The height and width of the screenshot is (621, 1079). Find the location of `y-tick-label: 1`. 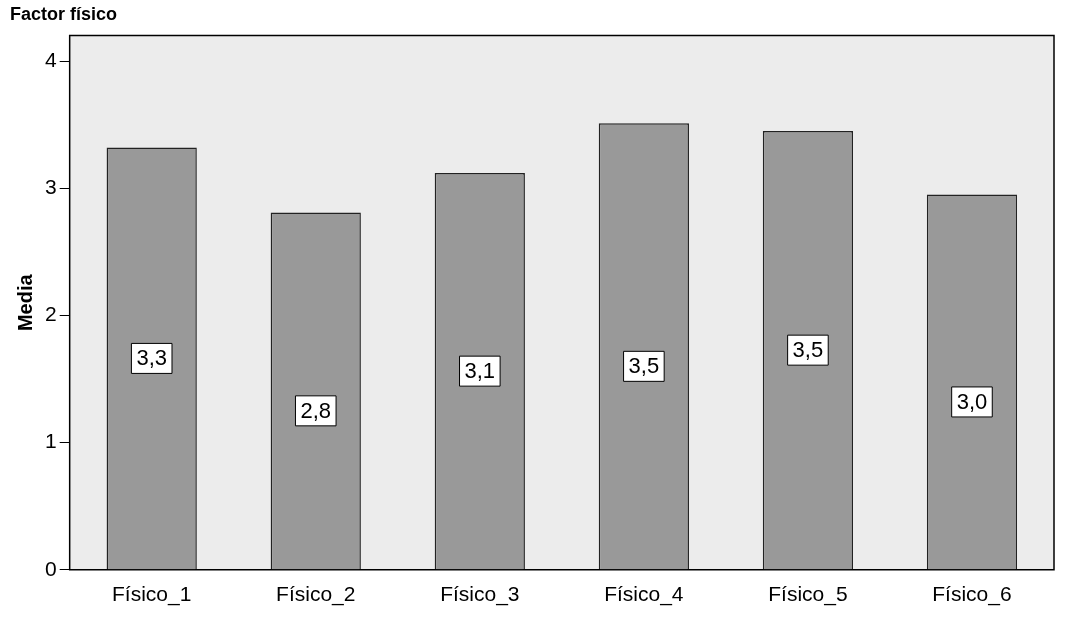

y-tick-label: 1 is located at coordinates (50, 441).